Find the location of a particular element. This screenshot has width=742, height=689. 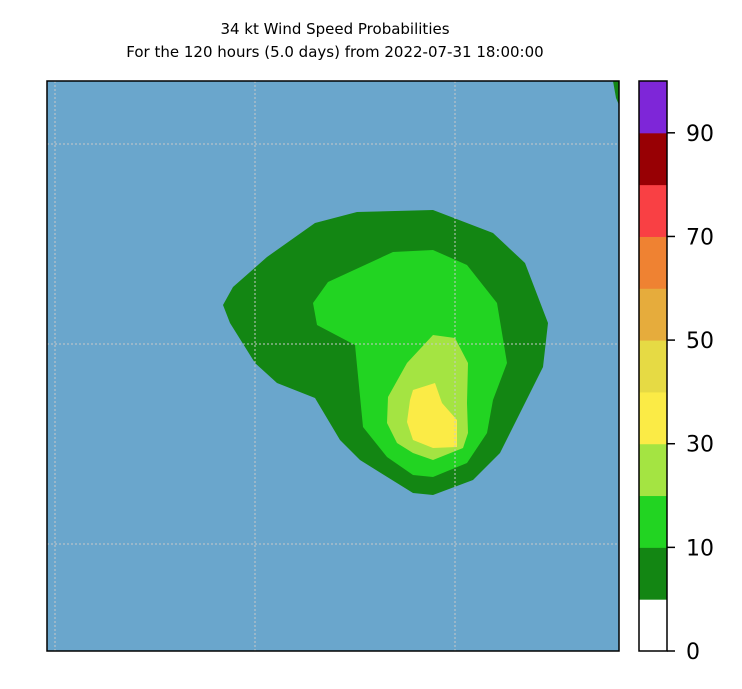

colorbar-tick-label: 30 is located at coordinates (700, 445).